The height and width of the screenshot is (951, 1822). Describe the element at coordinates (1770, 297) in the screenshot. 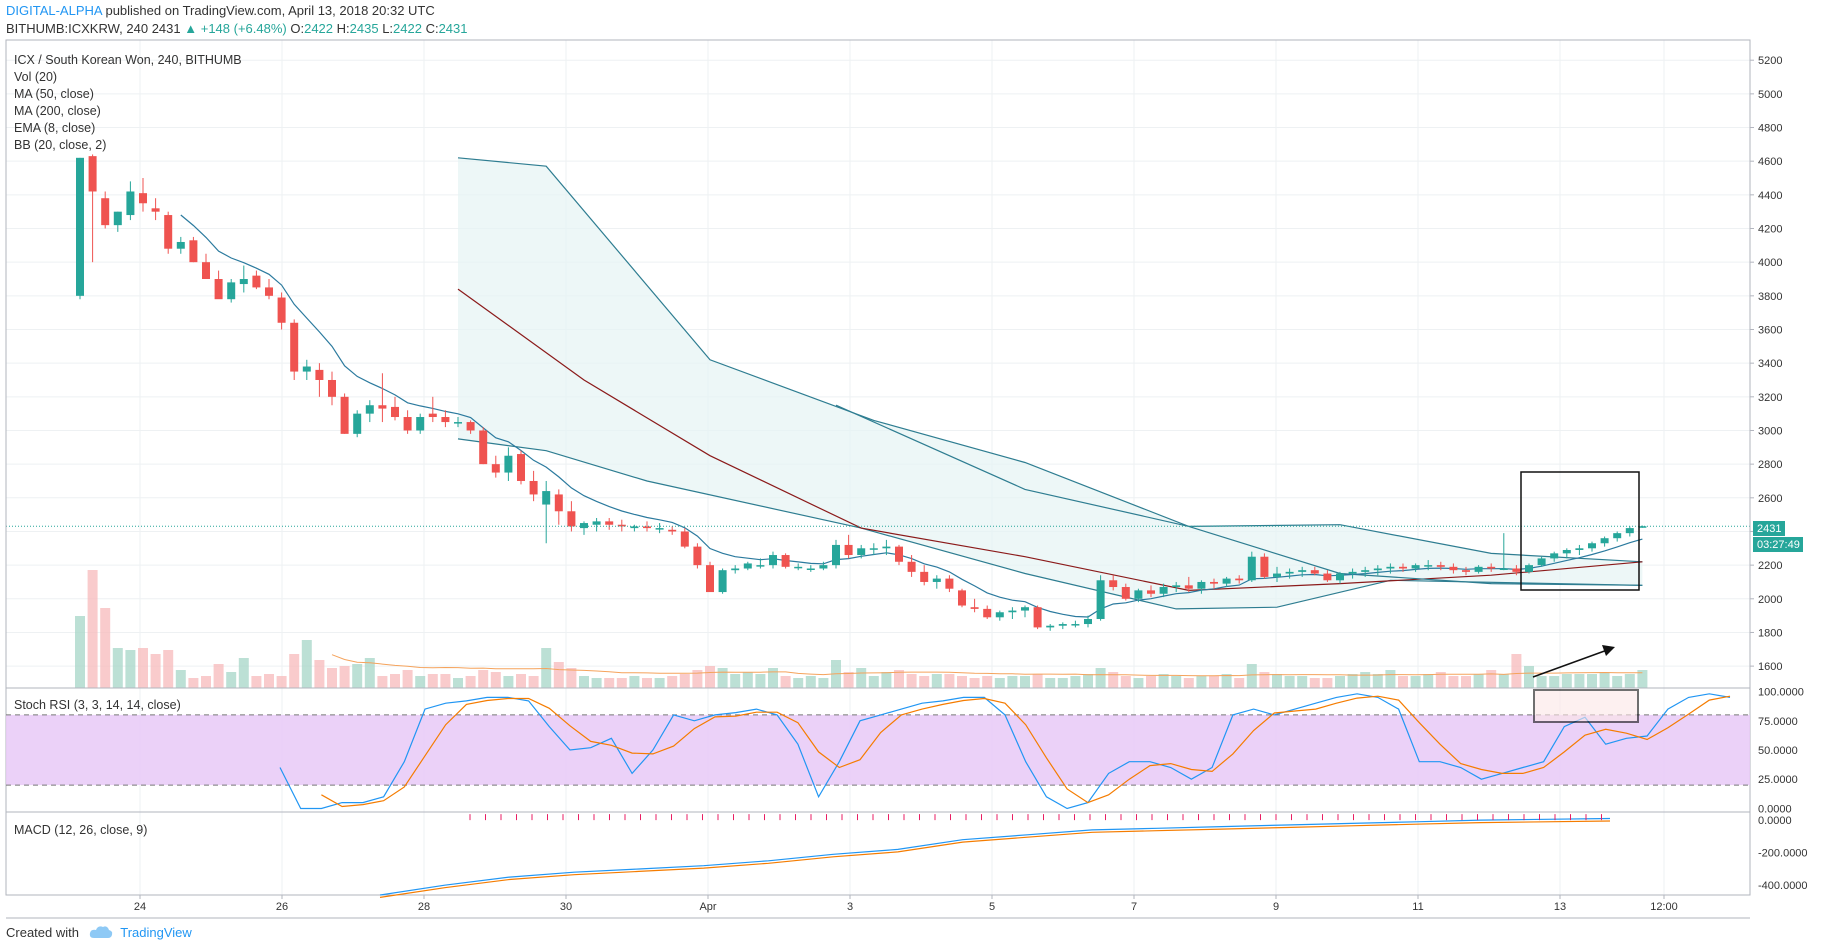

I see `price-tick-label: 3800` at that location.